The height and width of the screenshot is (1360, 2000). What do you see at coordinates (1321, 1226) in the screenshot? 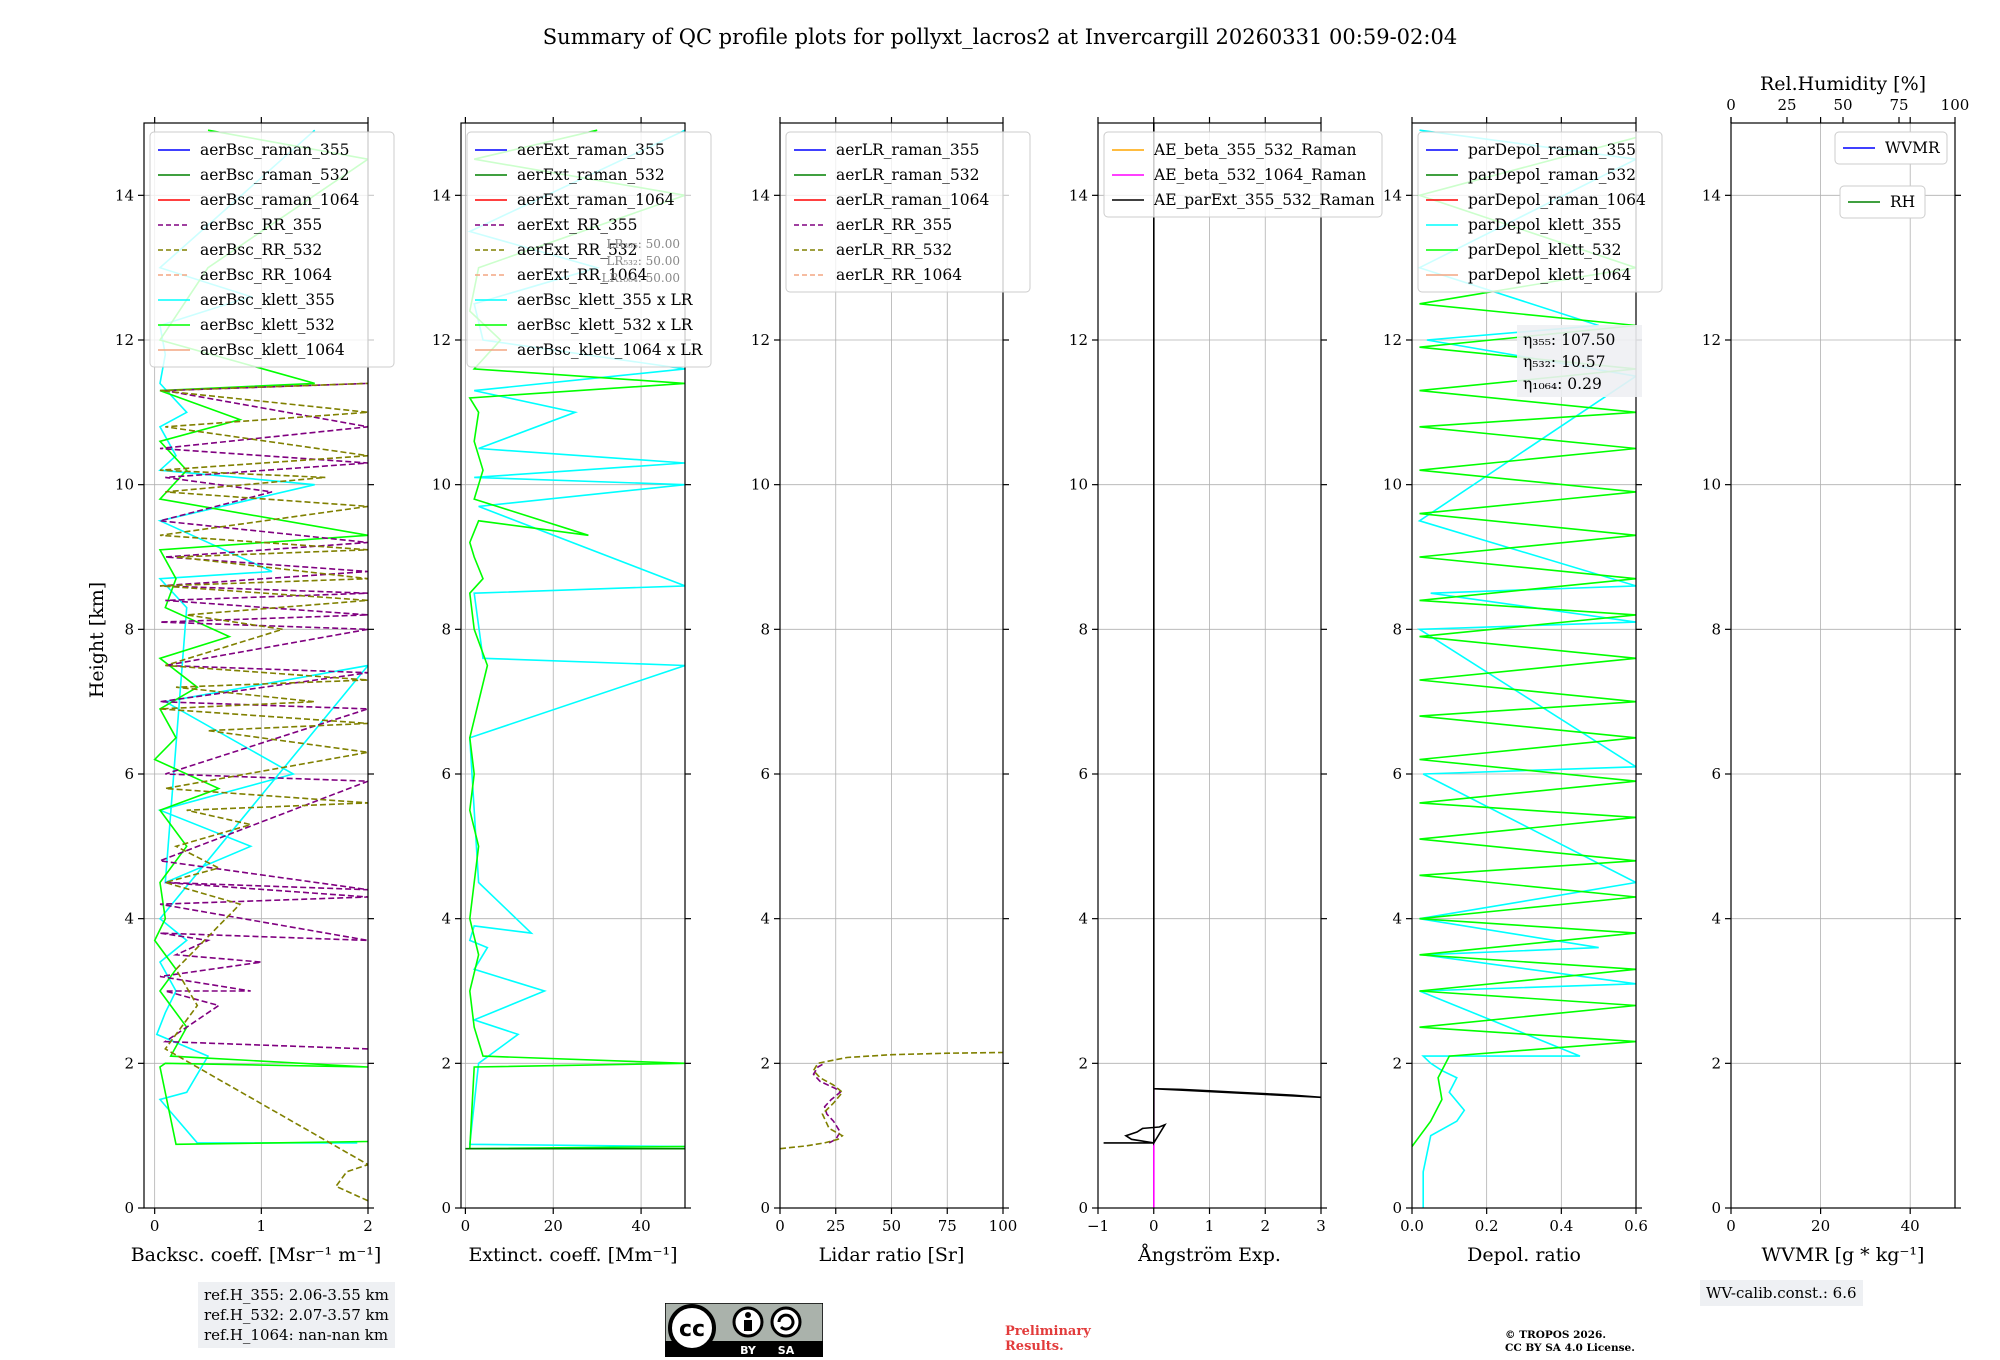
I see `x-tick-label-ae: 3` at bounding box center [1321, 1226].